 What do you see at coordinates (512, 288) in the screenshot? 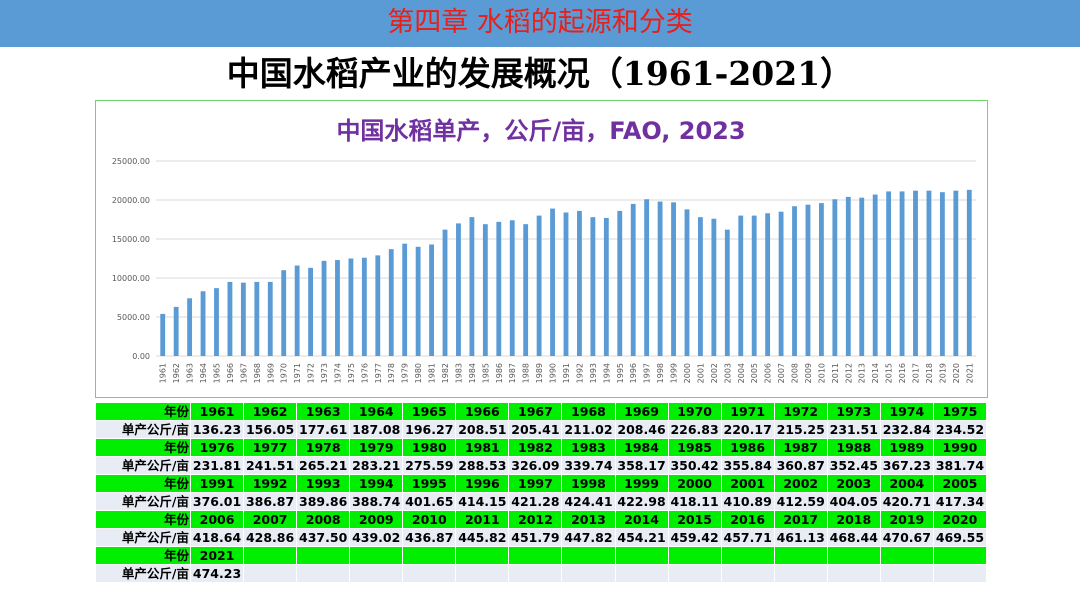
I see `bar-1987` at bounding box center [512, 288].